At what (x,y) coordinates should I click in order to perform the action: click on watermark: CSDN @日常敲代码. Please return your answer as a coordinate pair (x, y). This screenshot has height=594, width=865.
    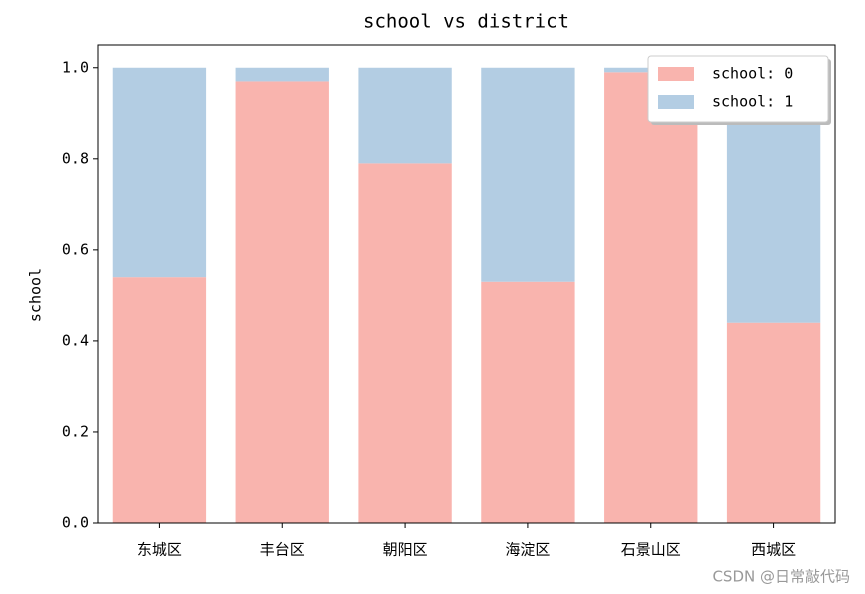
    Looking at the image, I should click on (781, 577).